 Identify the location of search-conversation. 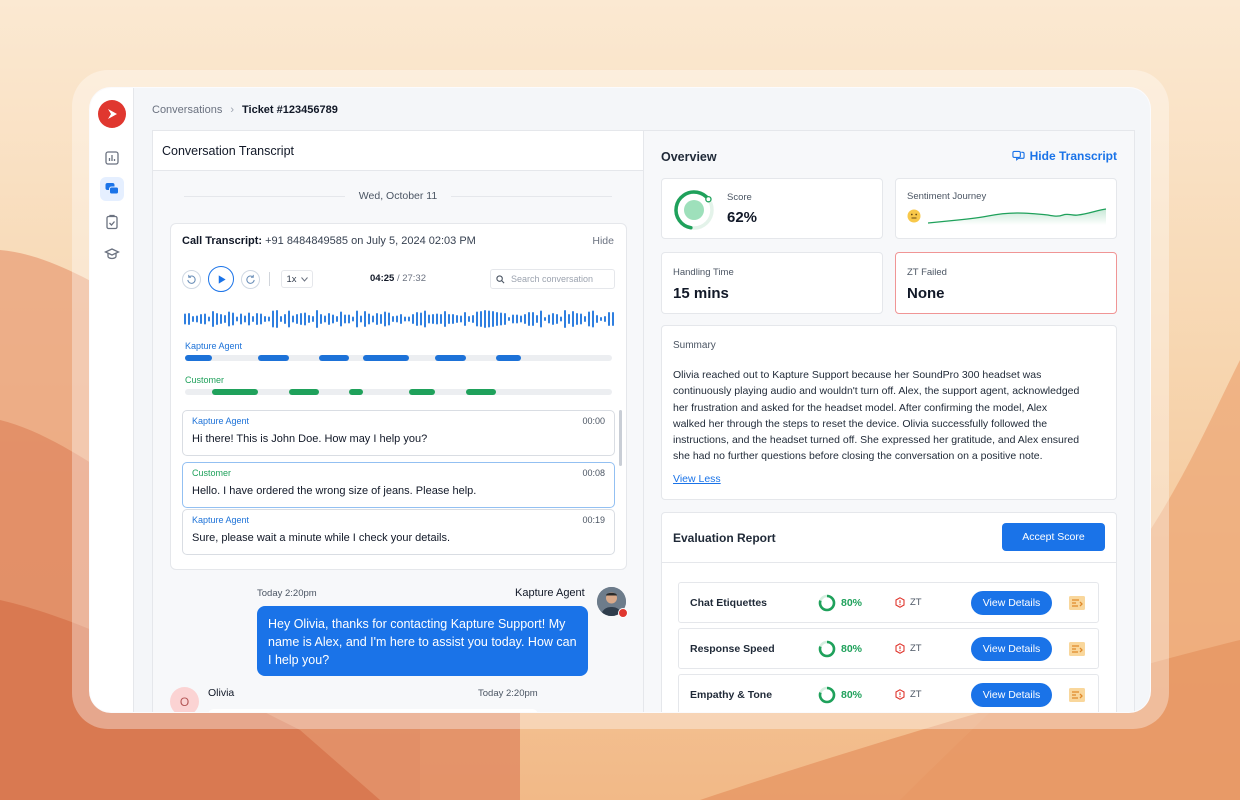
(552, 279).